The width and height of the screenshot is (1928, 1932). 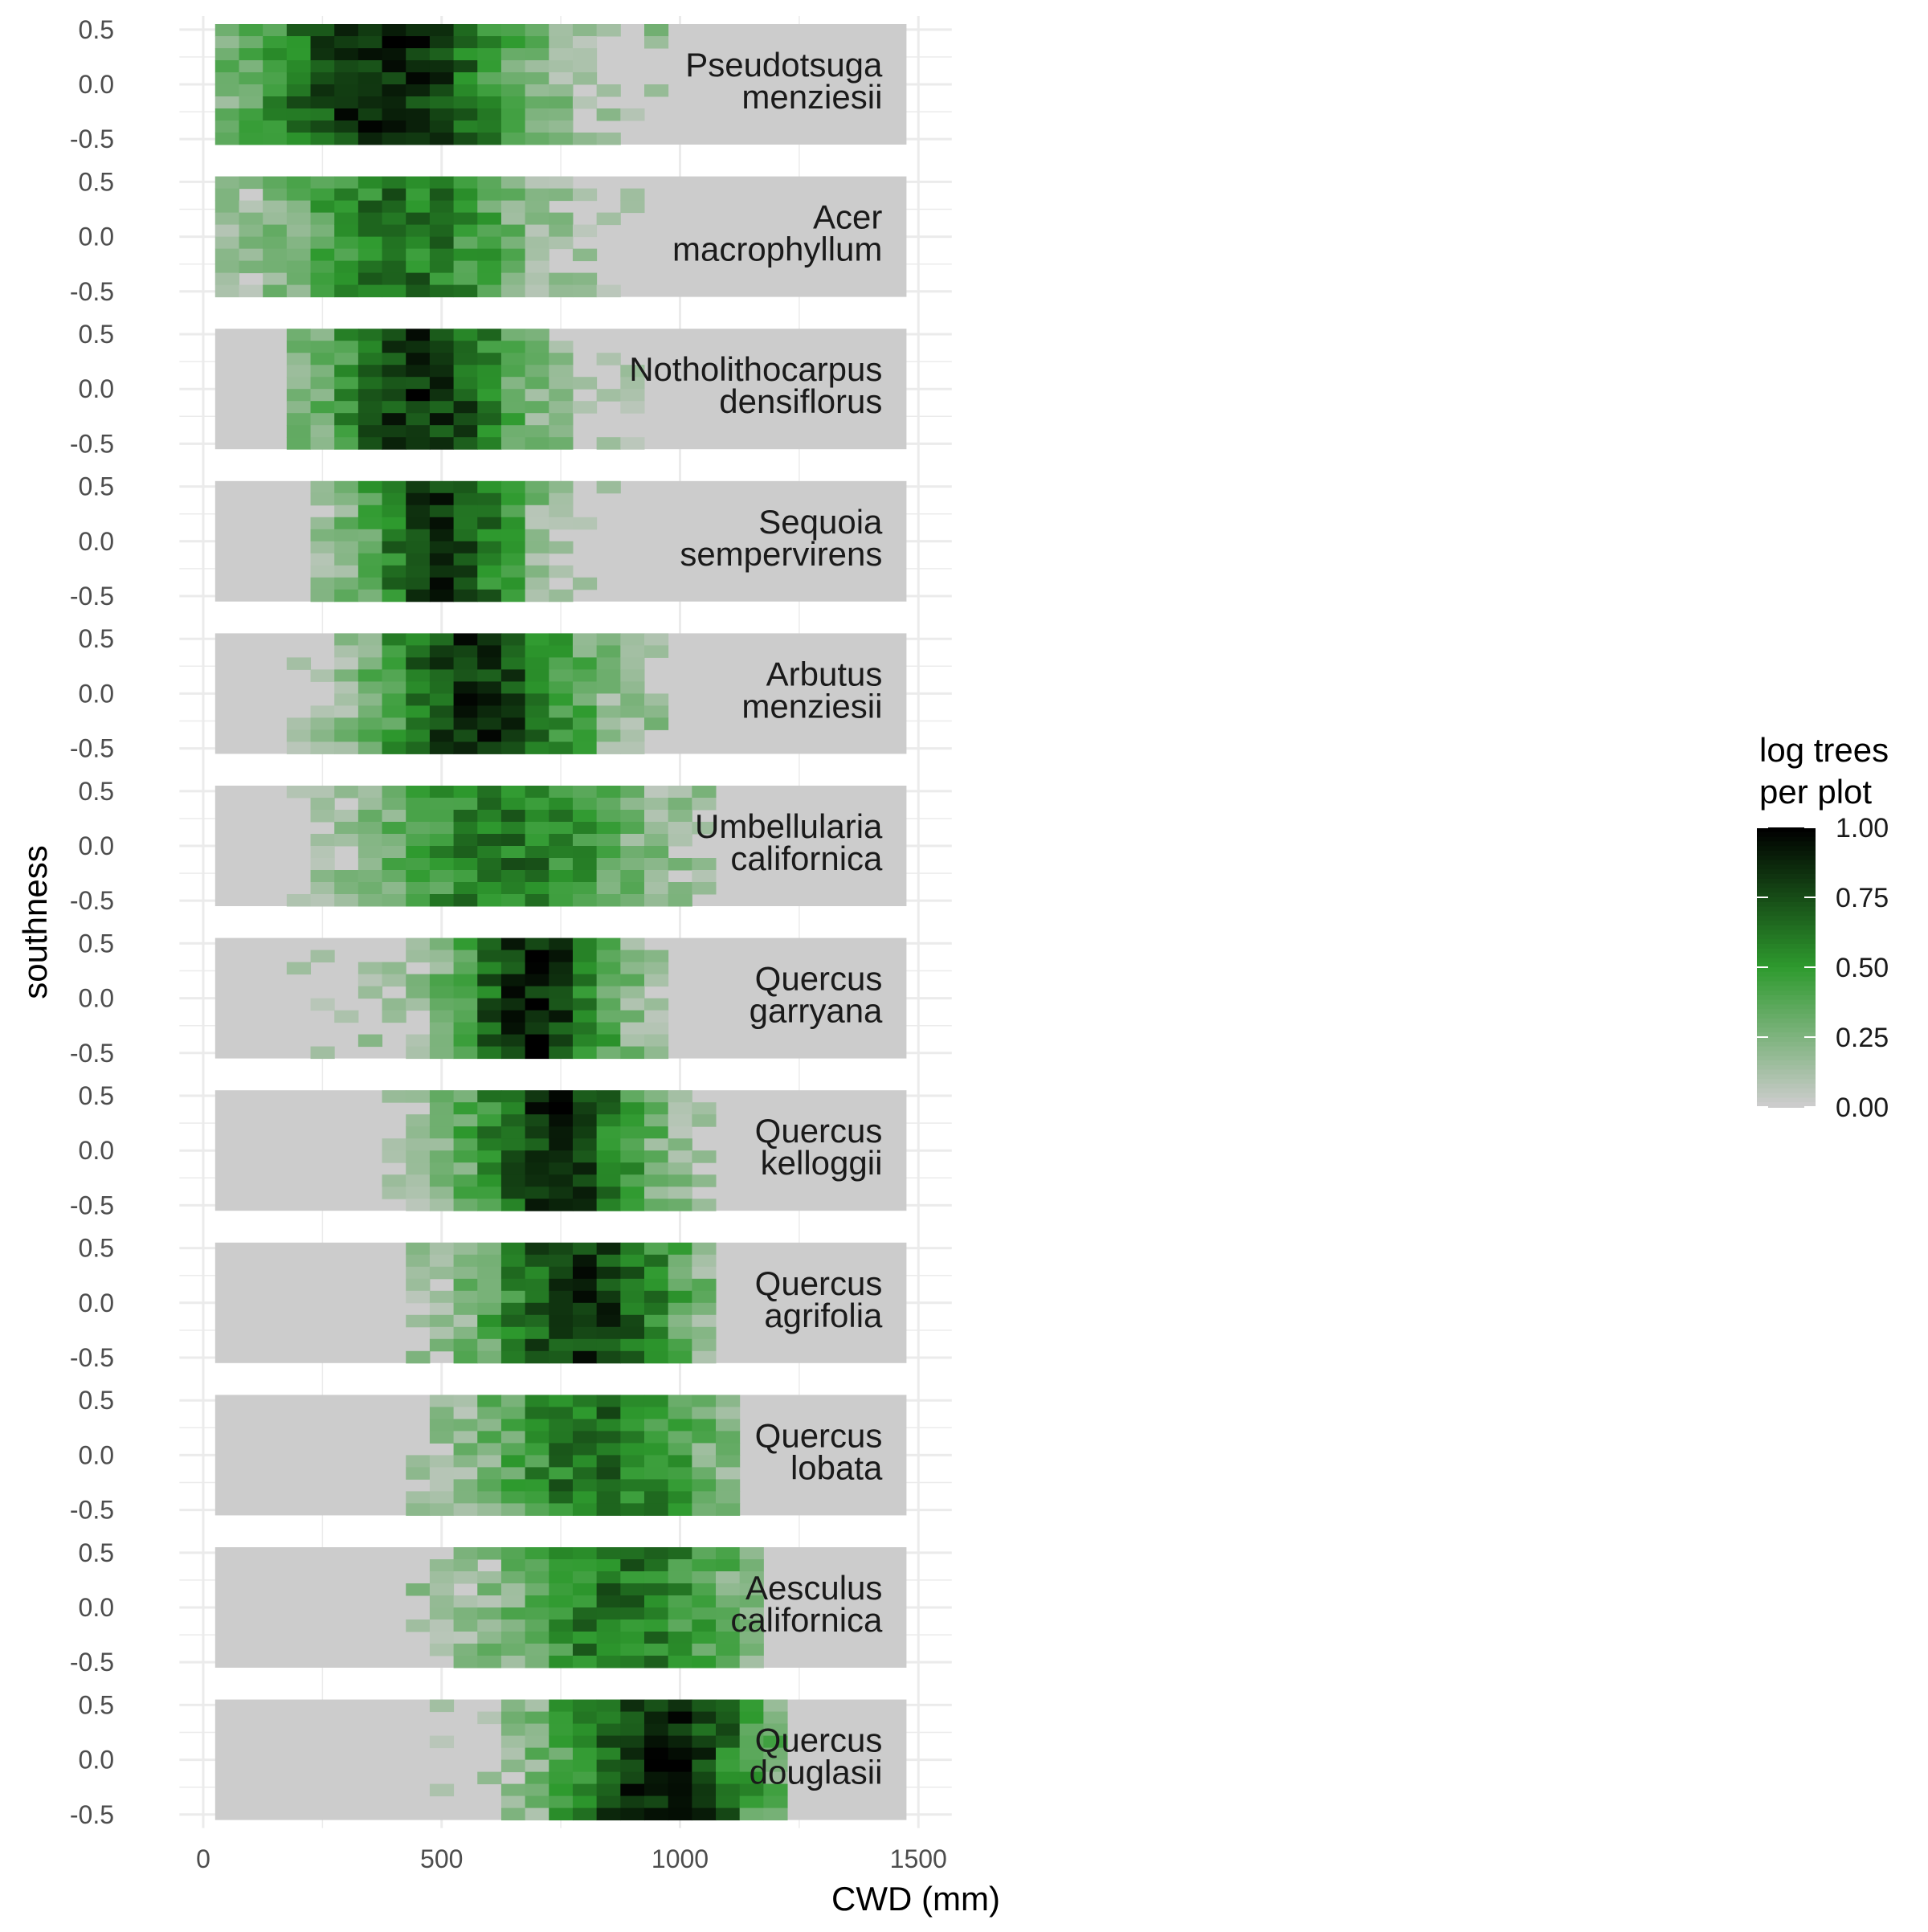 I want to click on x-axis-title: CWD (mm), so click(x=915, y=1899).